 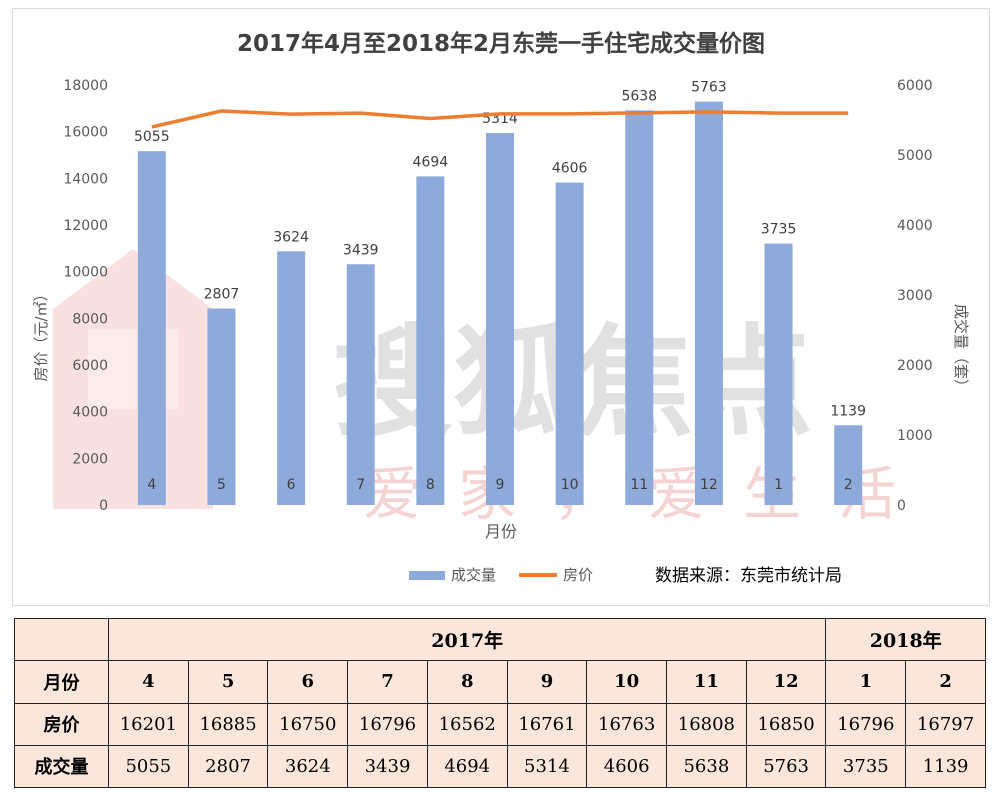 I want to click on left-axis-tick-label: 16000, so click(x=85, y=133).